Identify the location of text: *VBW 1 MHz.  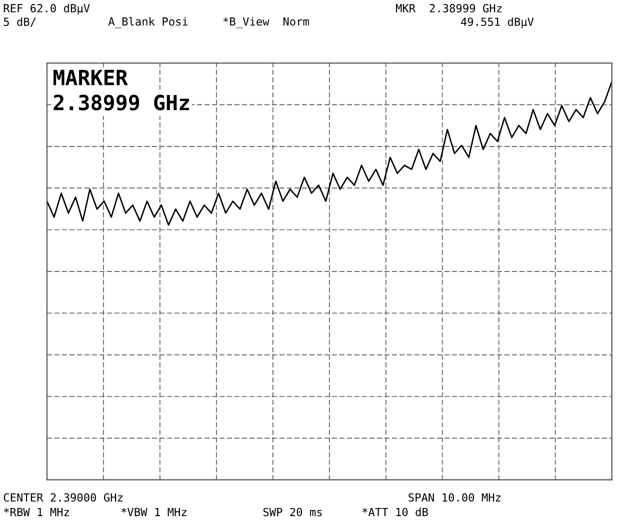
(153, 512).